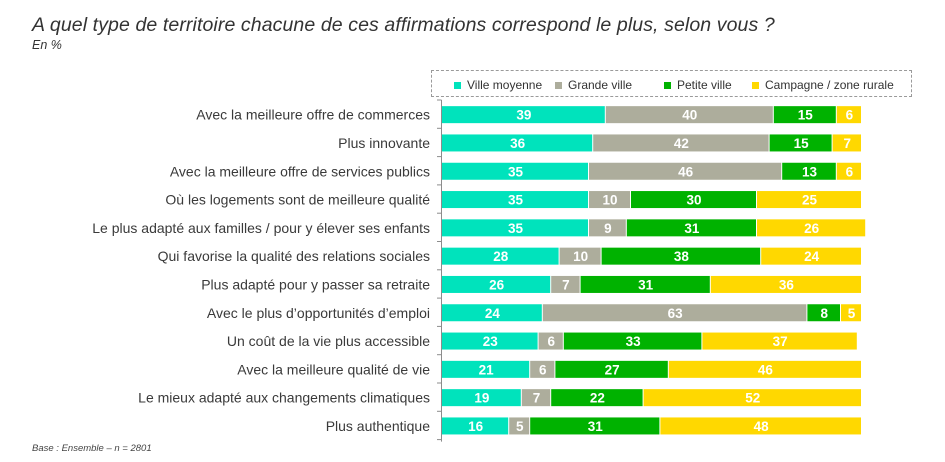  I want to click on category-label: Avec la meilleure qualité de vie, so click(333, 369).